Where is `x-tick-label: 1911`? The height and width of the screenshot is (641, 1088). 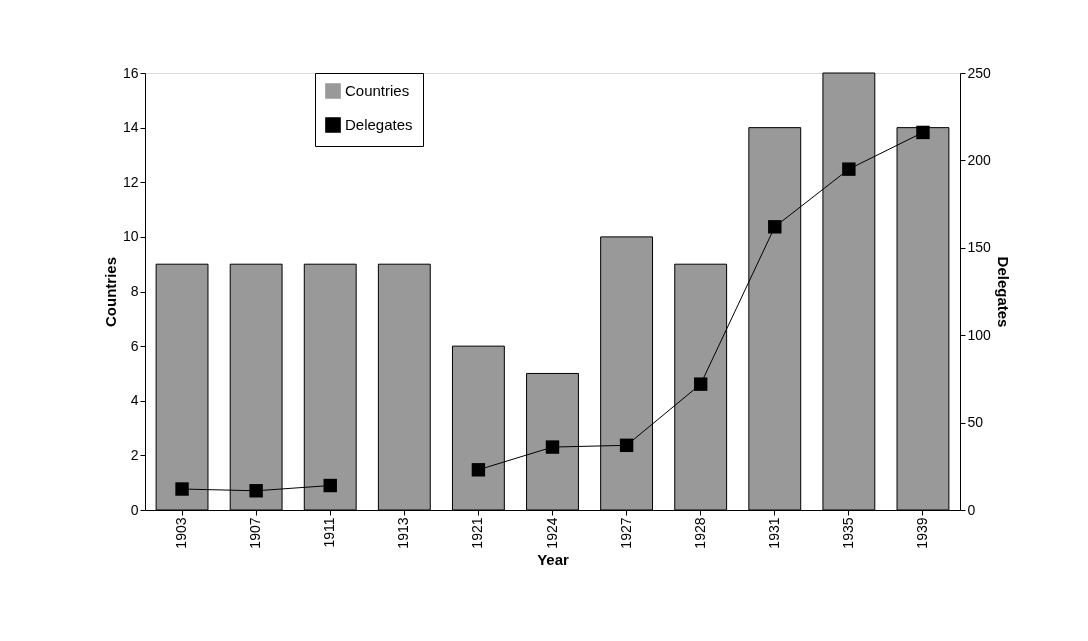 x-tick-label: 1911 is located at coordinates (329, 532).